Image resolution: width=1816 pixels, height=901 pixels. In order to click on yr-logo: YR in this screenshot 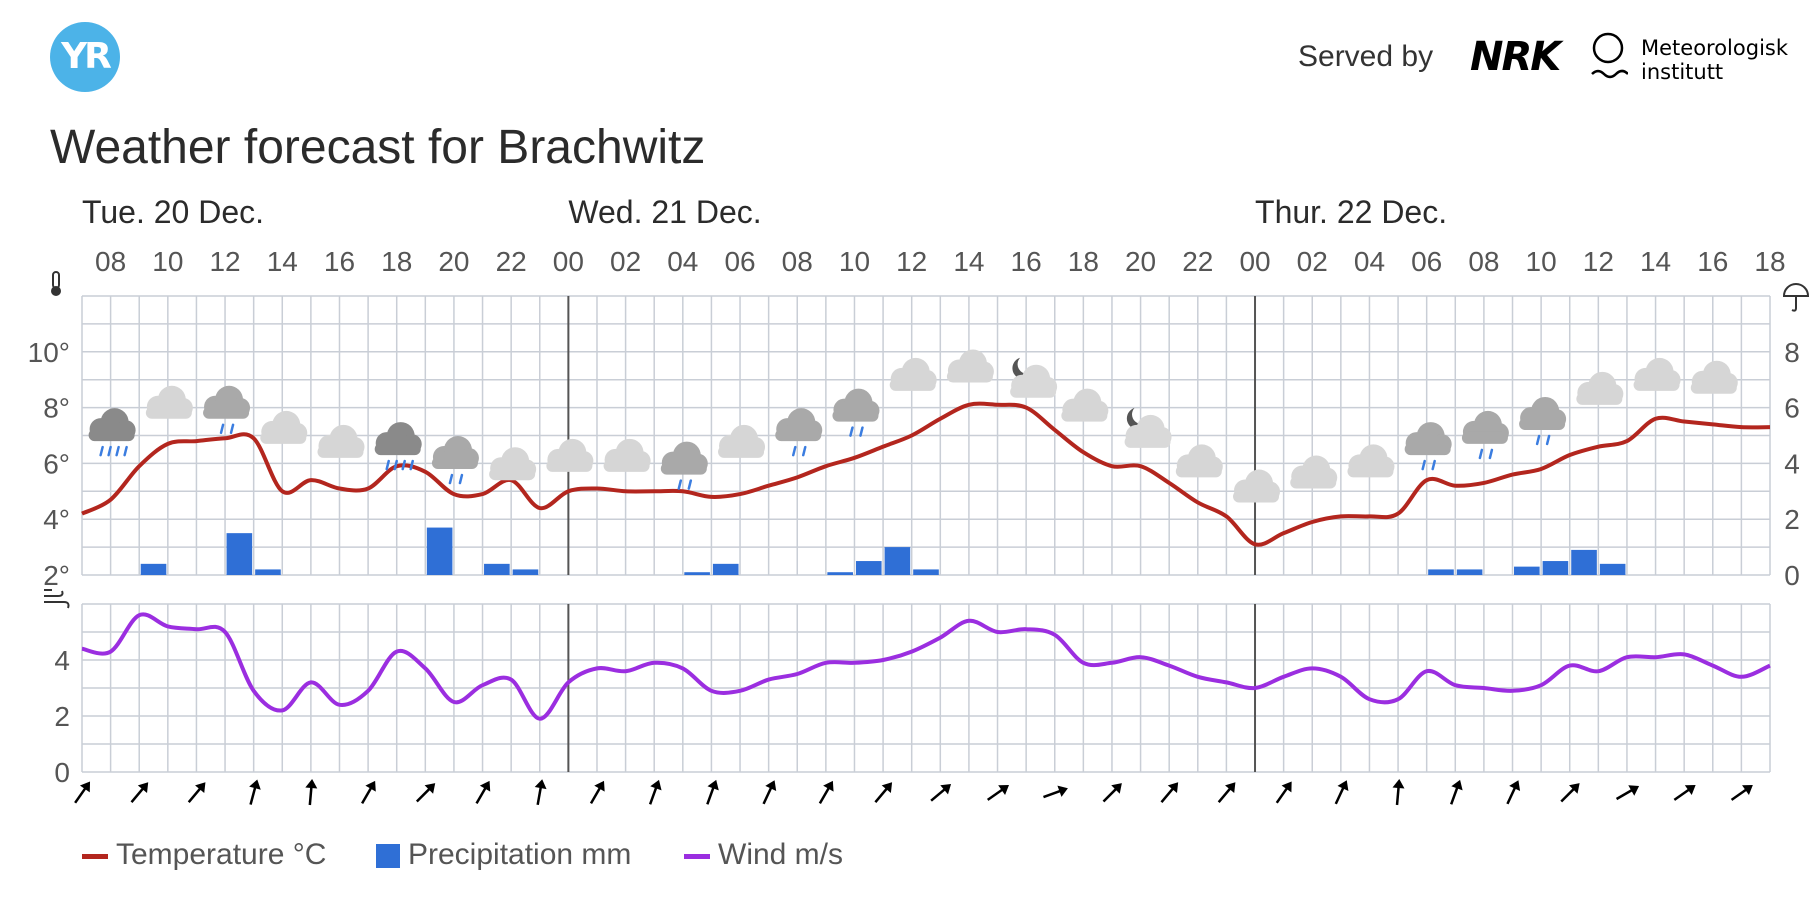, I will do `click(85, 57)`.